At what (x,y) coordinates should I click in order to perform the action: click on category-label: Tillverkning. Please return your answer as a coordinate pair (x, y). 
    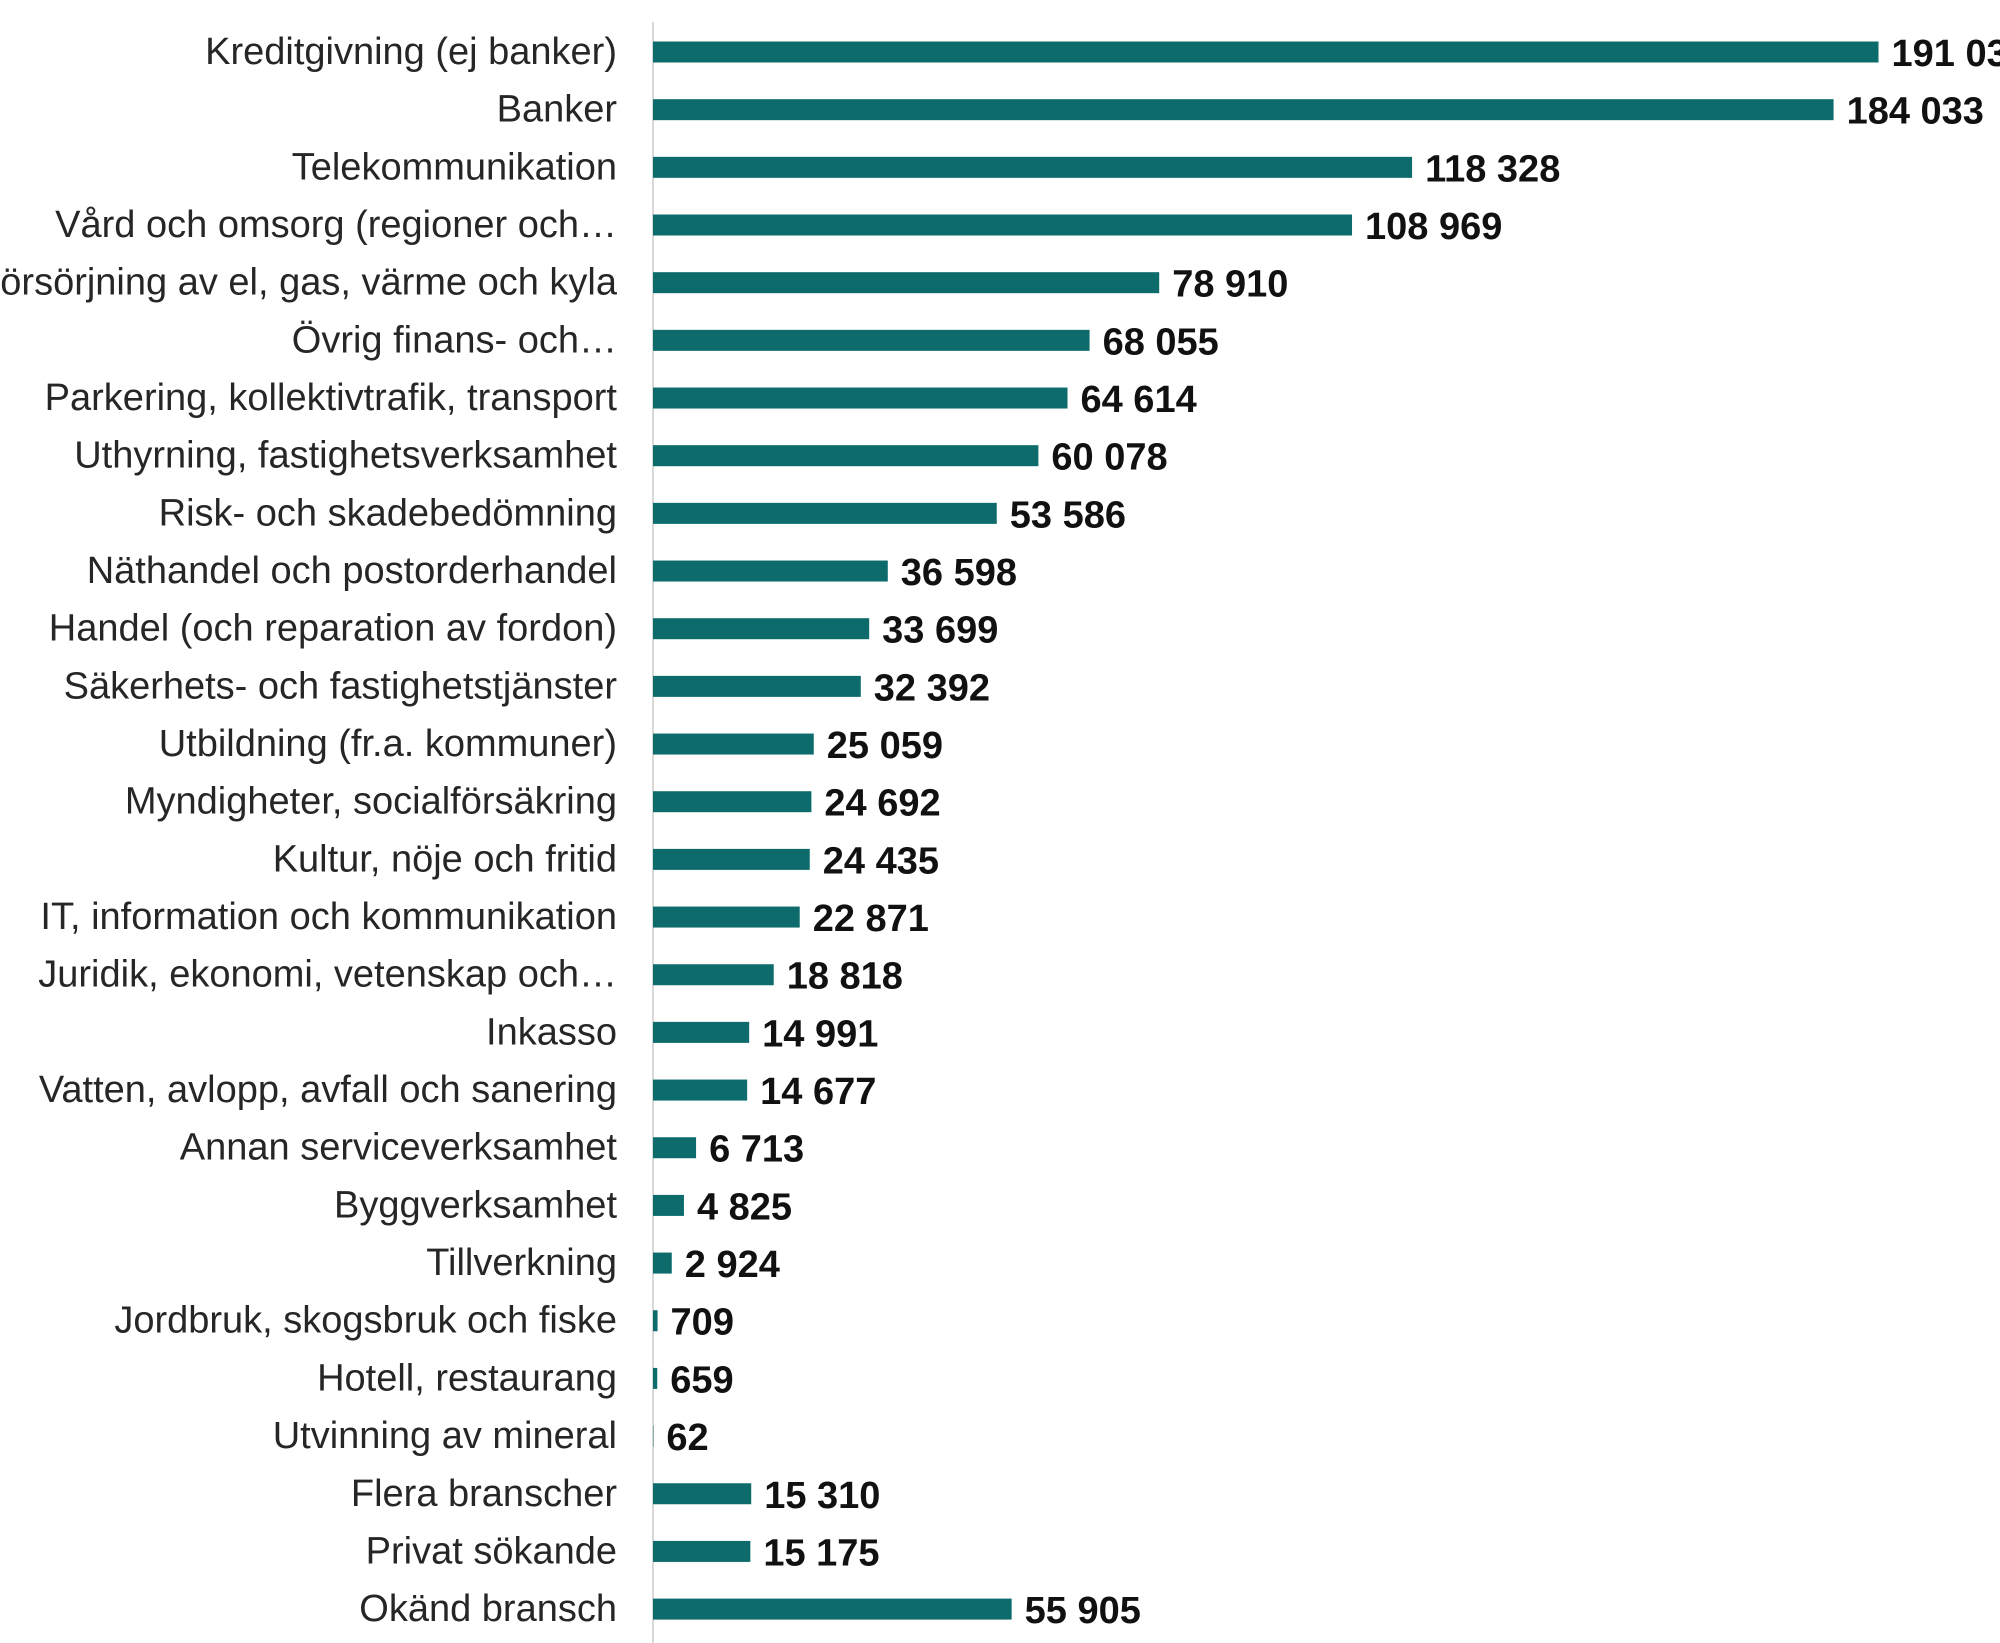
    Looking at the image, I should click on (521, 1263).